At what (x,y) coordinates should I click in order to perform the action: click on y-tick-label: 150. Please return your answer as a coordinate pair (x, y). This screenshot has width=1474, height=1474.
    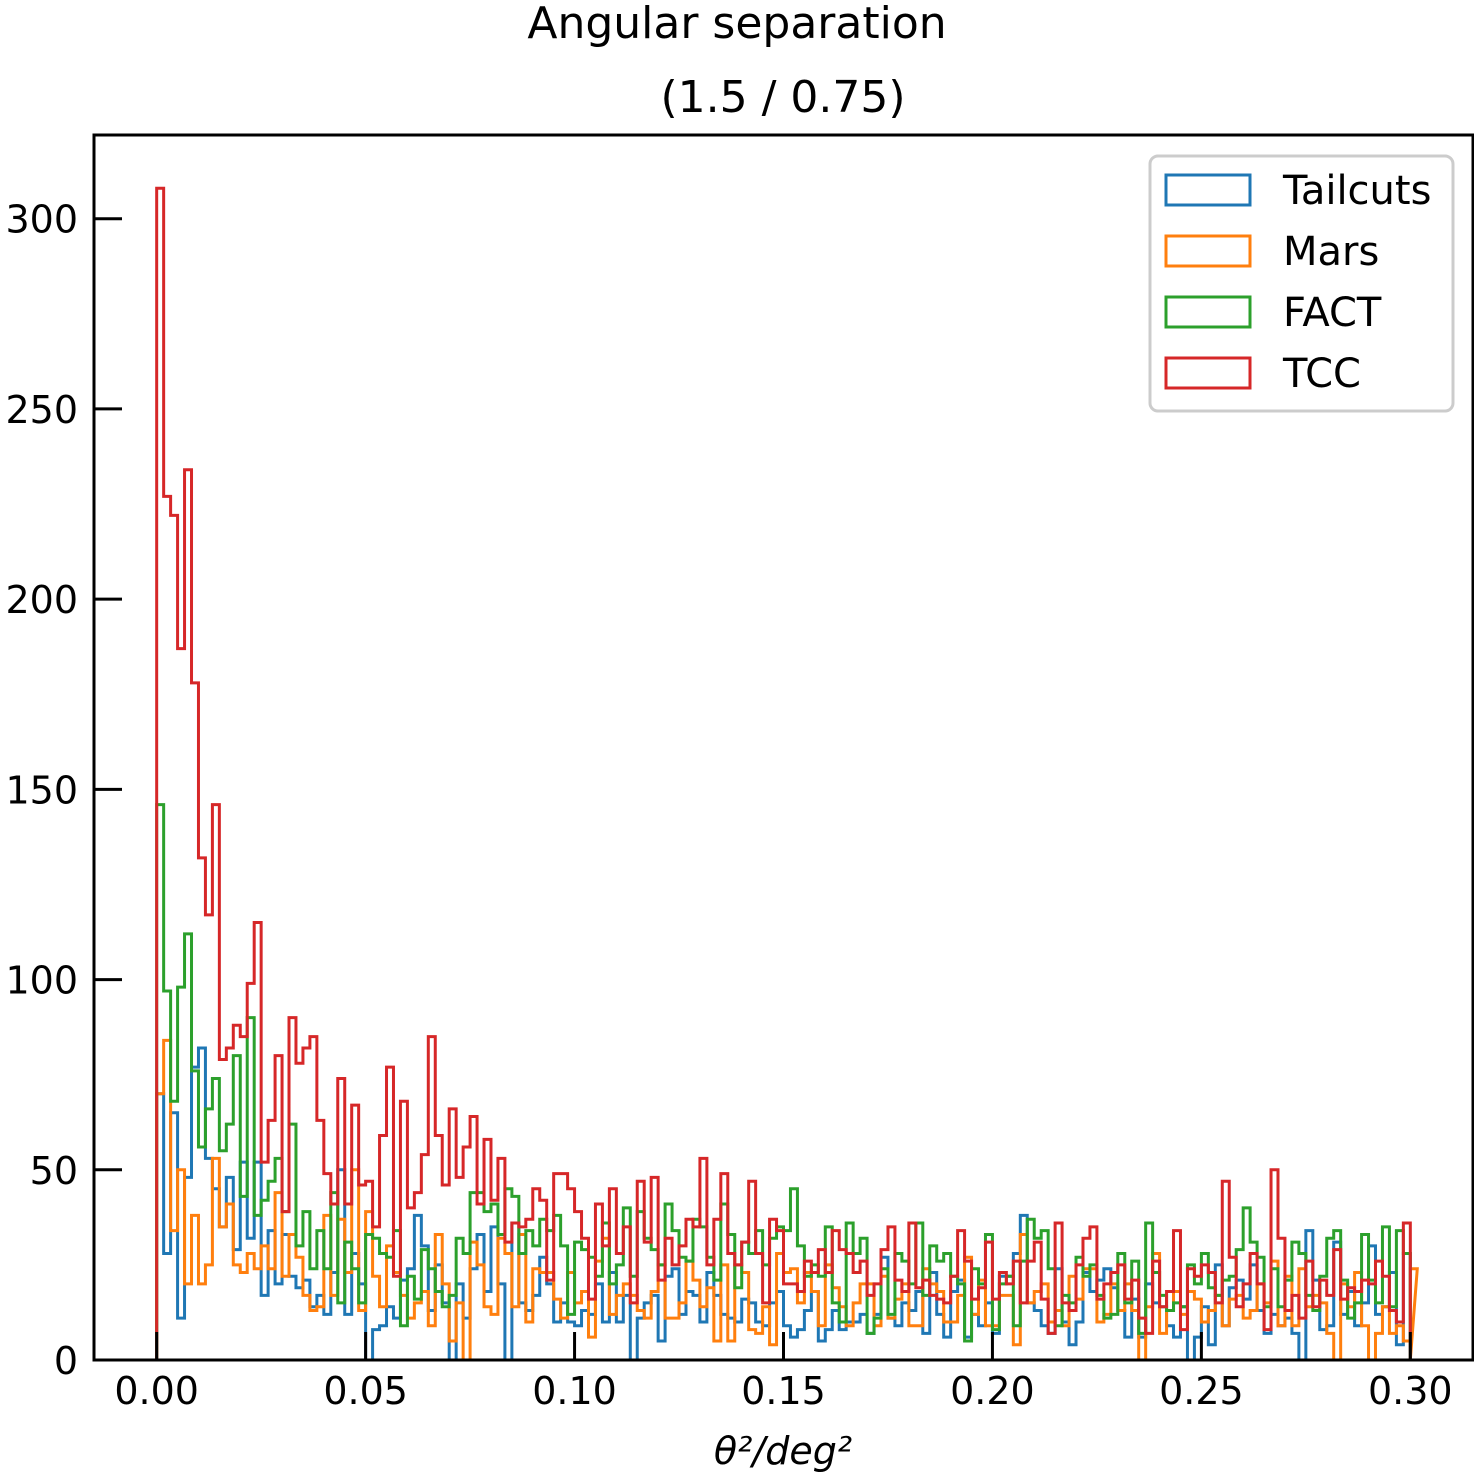
    Looking at the image, I should click on (41, 790).